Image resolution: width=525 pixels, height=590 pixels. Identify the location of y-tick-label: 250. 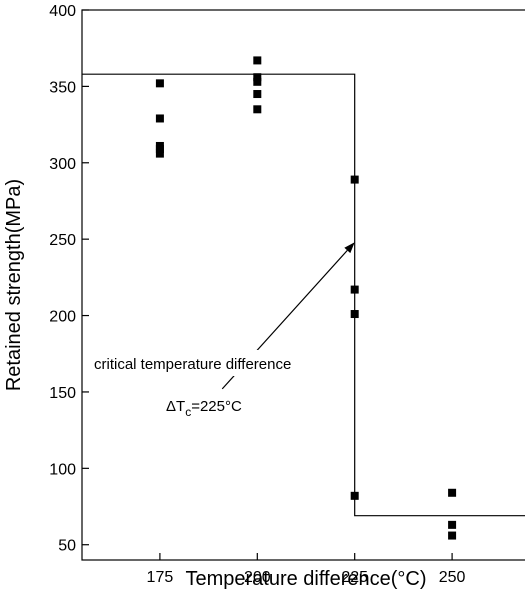
(62, 240).